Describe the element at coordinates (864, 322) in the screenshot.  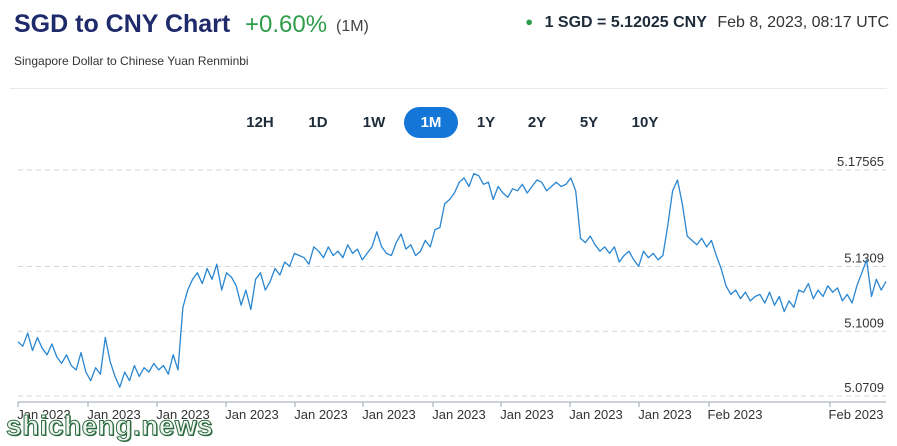
I see `y-tick-label: 5.1009` at that location.